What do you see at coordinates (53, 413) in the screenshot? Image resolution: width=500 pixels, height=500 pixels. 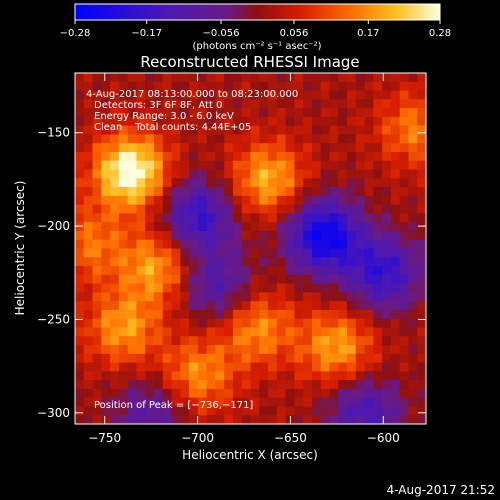 I see `y-tick-label: −300` at bounding box center [53, 413].